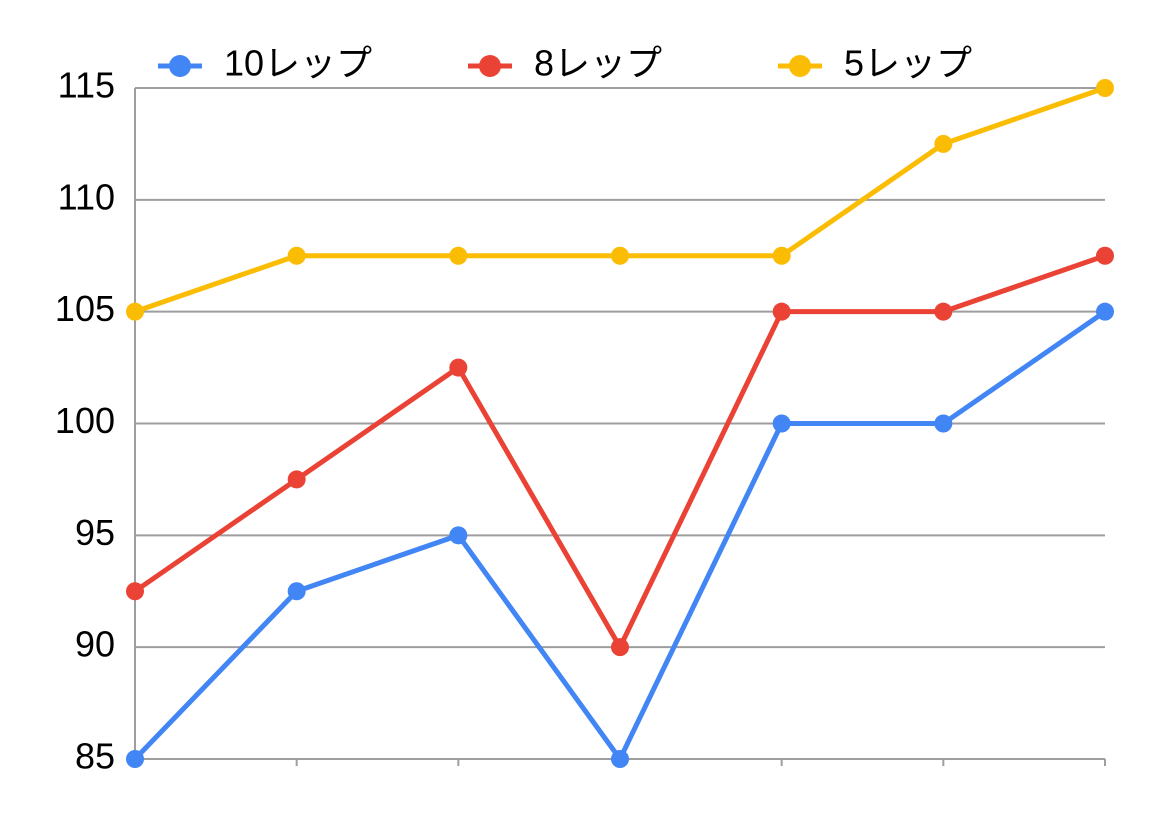  I want to click on y-tick-label: 110, so click(86, 196).